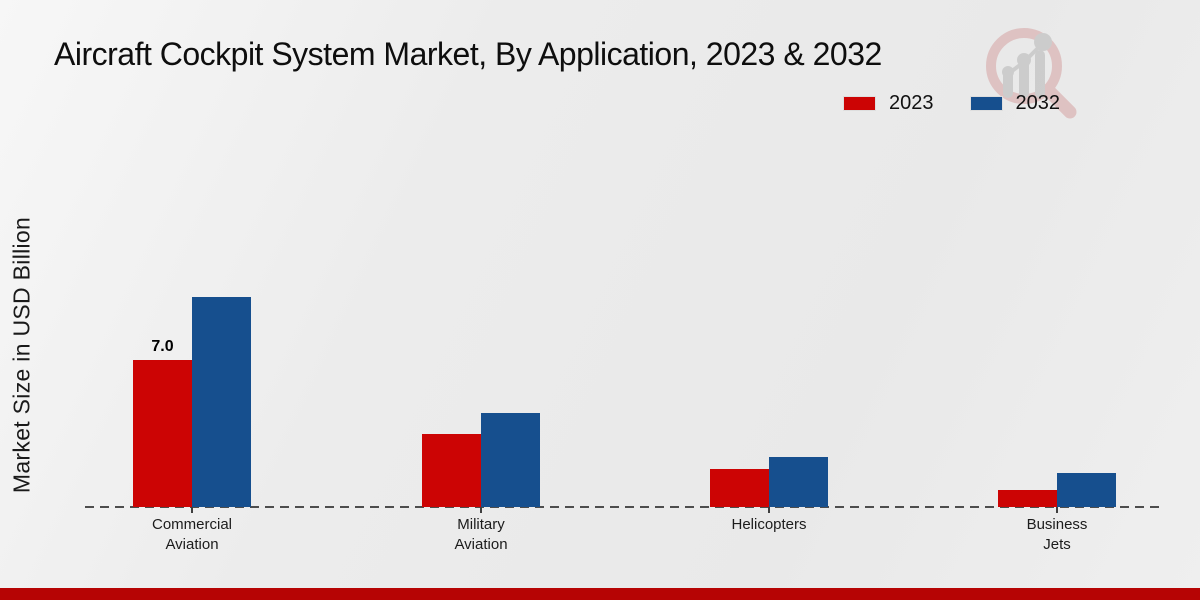 The height and width of the screenshot is (600, 1200). What do you see at coordinates (481, 510) in the screenshot?
I see `x-axis-tick-military-aviation` at bounding box center [481, 510].